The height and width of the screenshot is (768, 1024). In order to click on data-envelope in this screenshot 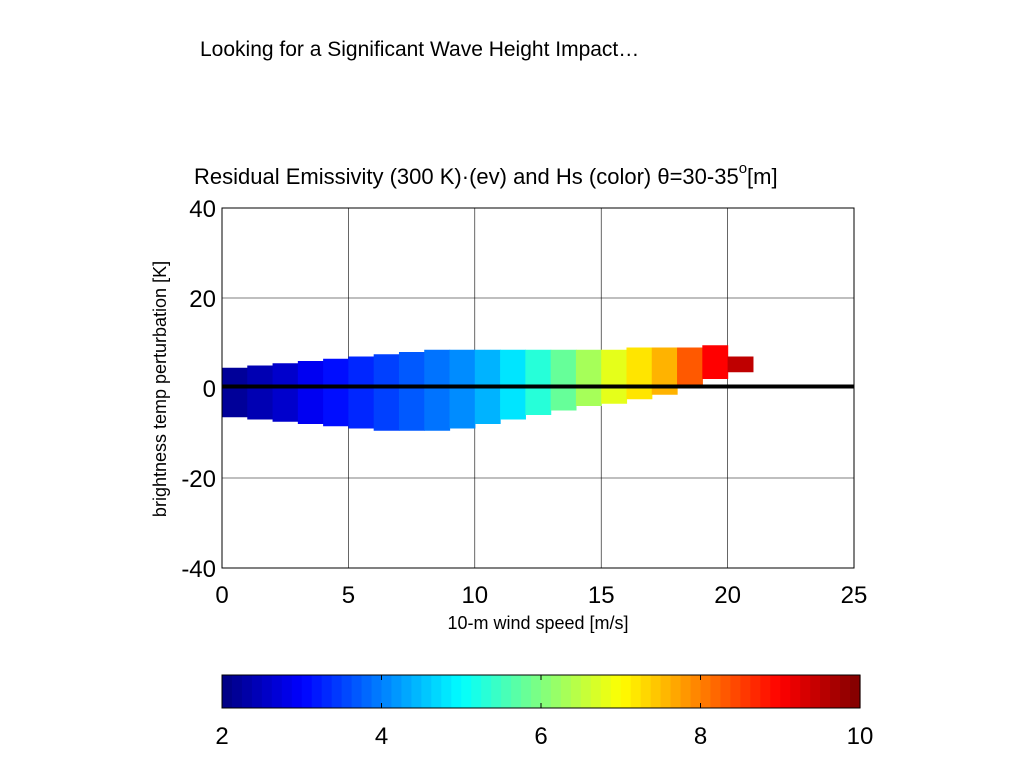, I will do `click(488, 388)`.